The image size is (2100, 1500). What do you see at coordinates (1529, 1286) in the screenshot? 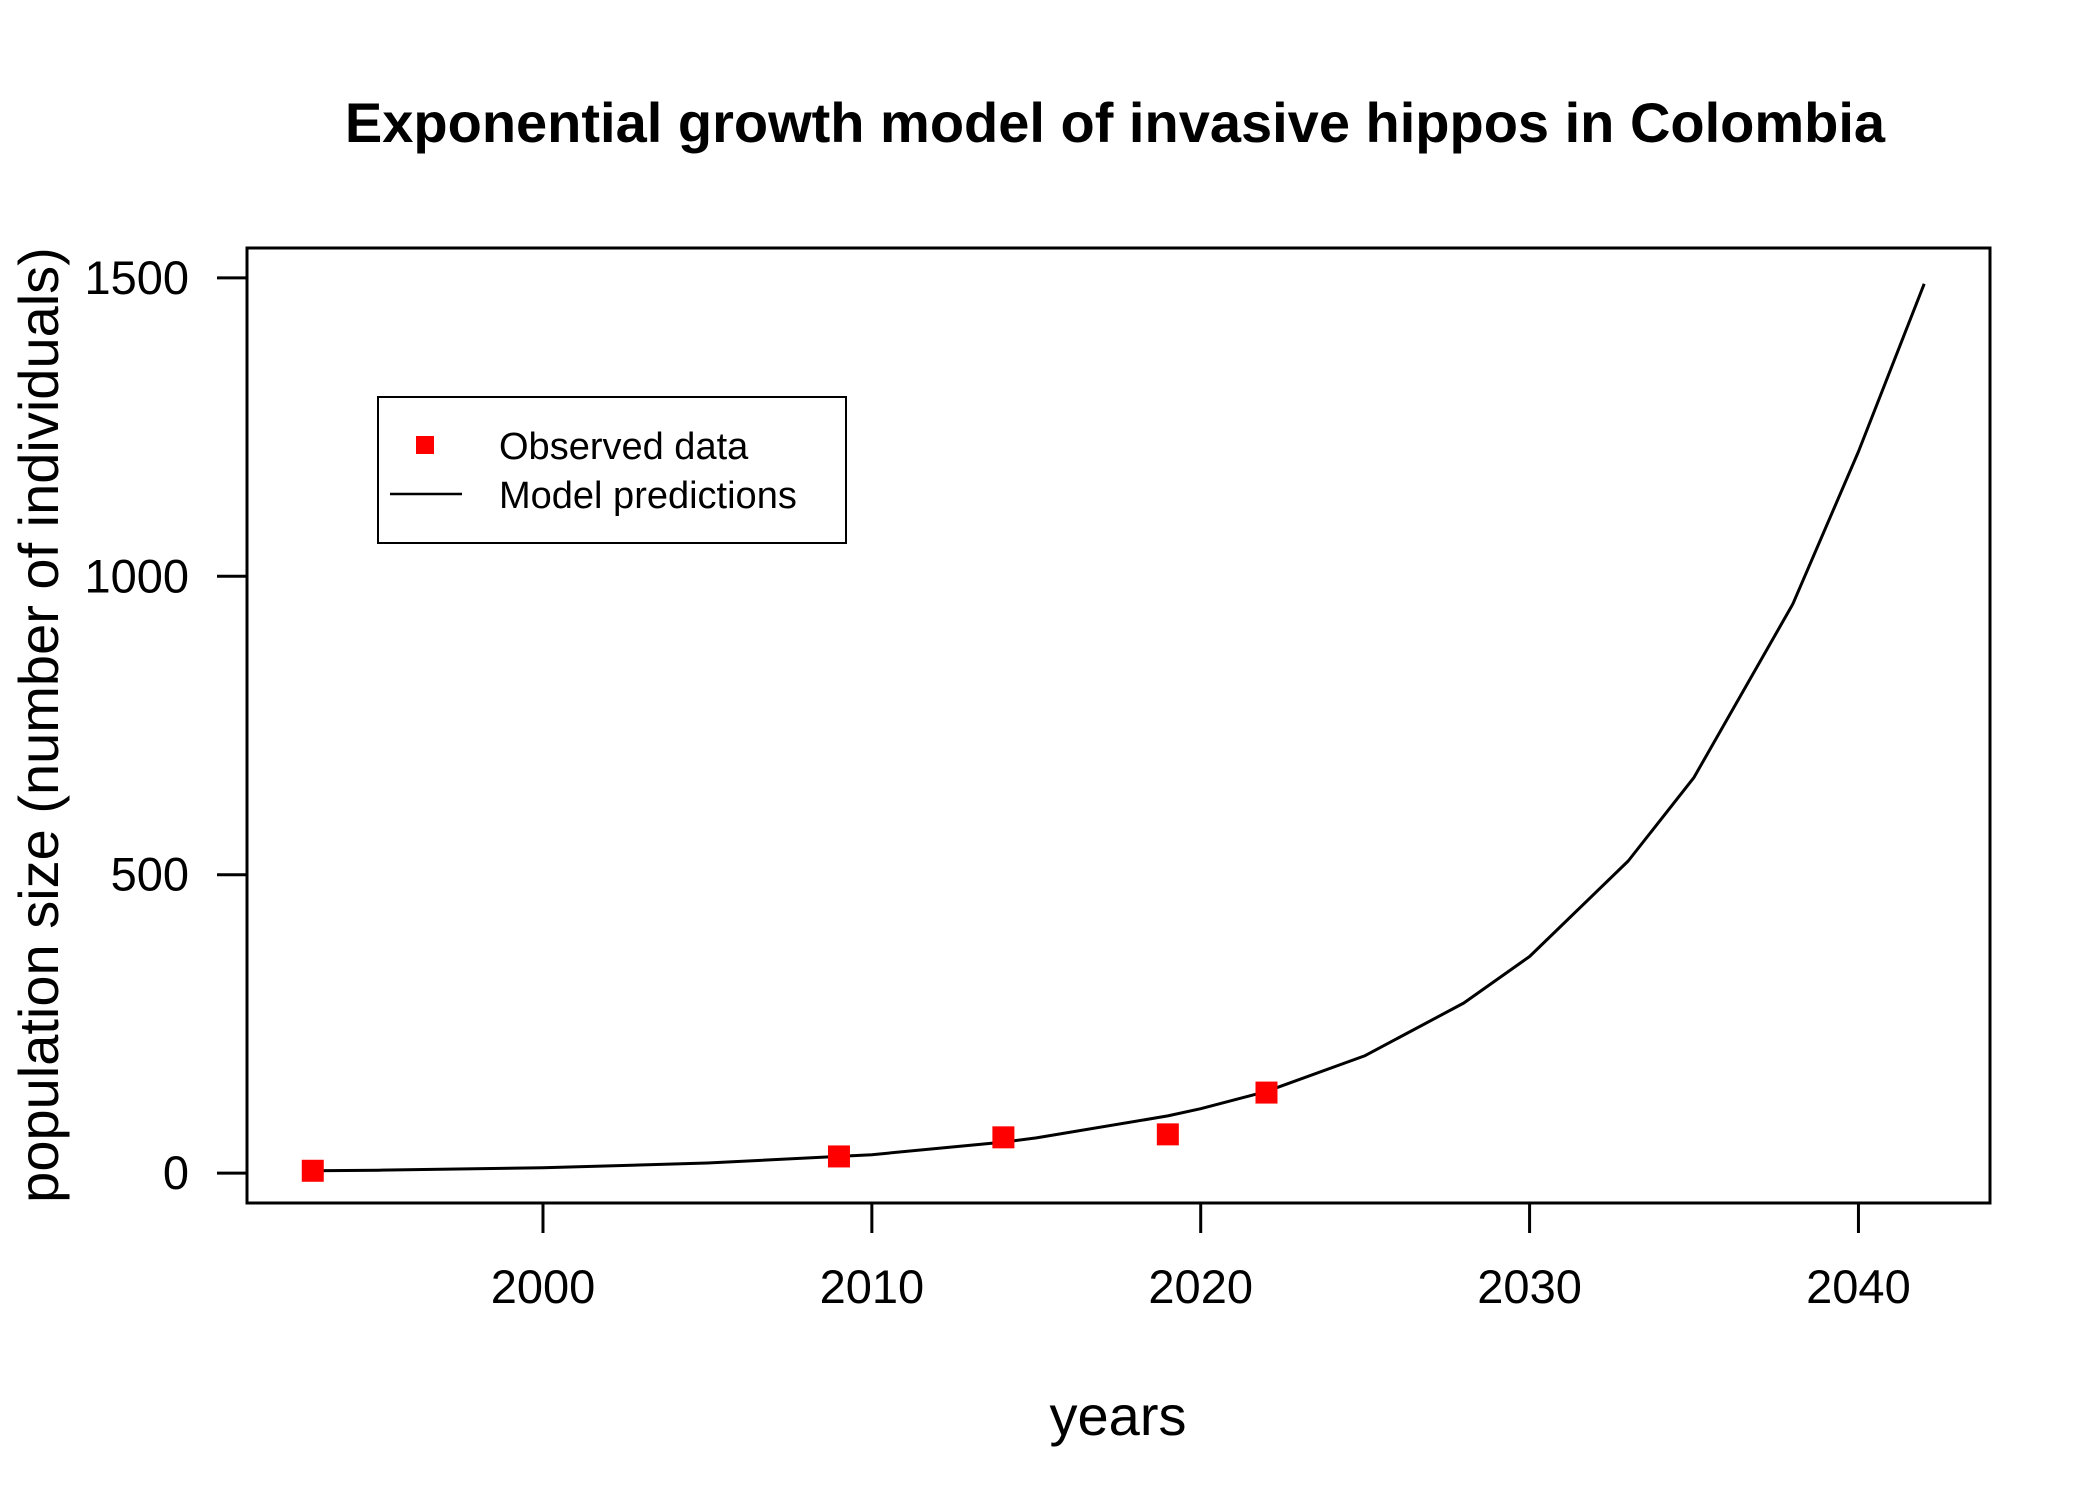
I see `x-tick-label: 2030` at bounding box center [1529, 1286].